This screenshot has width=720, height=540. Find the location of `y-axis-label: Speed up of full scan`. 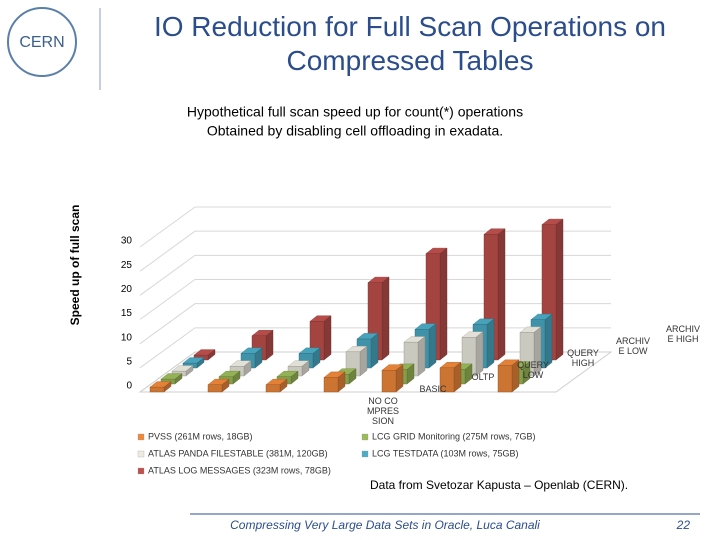

y-axis-label: Speed up of full scan is located at coordinates (75, 265).